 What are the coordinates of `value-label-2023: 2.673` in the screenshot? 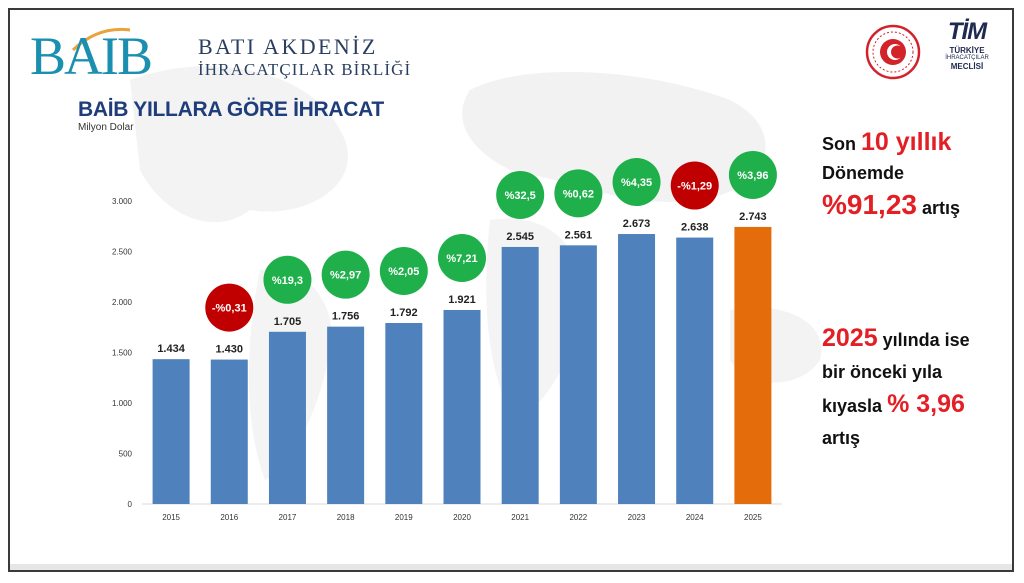 It's located at (637, 224).